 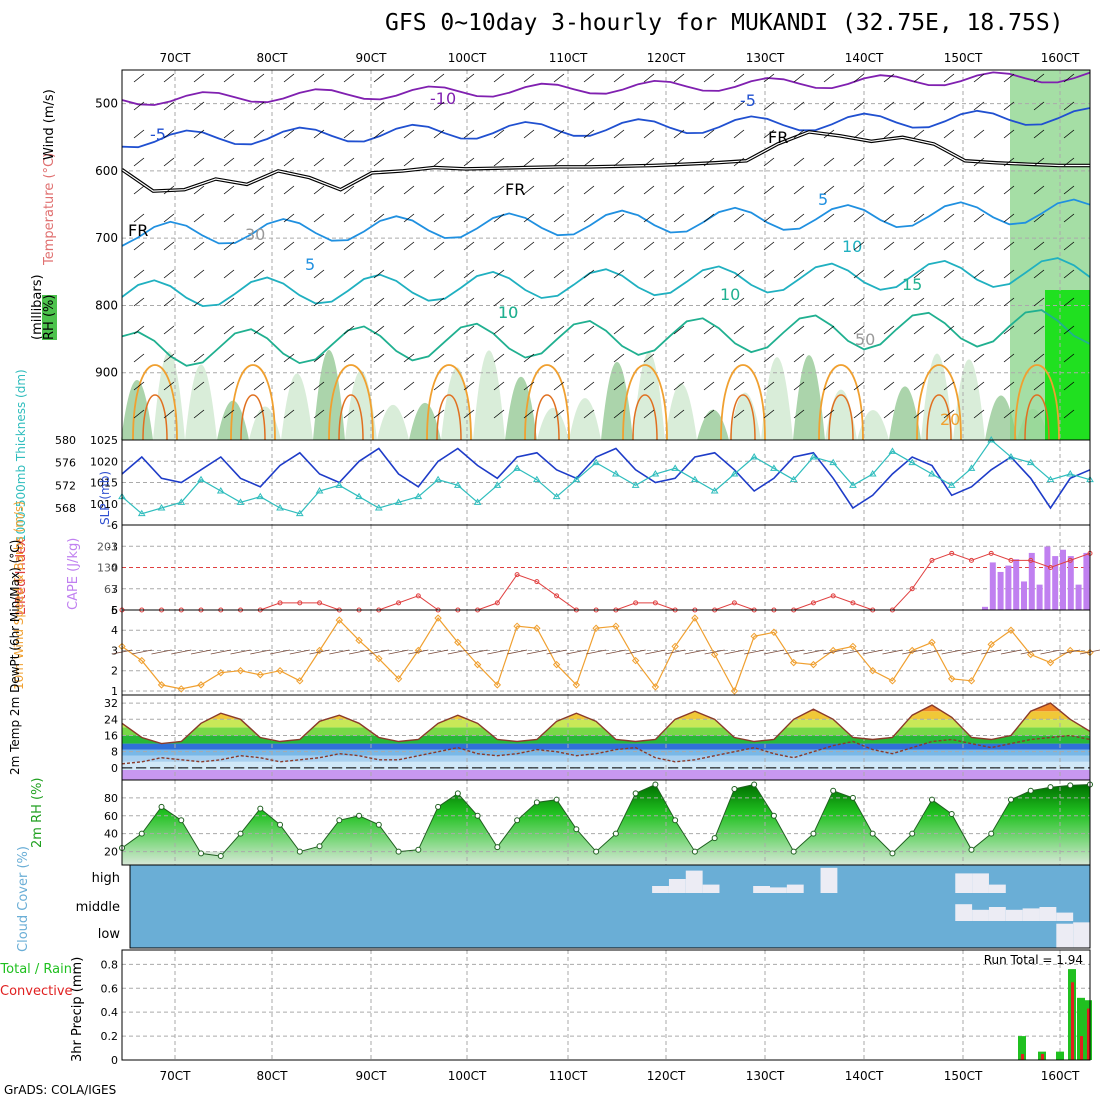 What do you see at coordinates (963, 58) in the screenshot?
I see `top-x-tick: 150CT` at bounding box center [963, 58].